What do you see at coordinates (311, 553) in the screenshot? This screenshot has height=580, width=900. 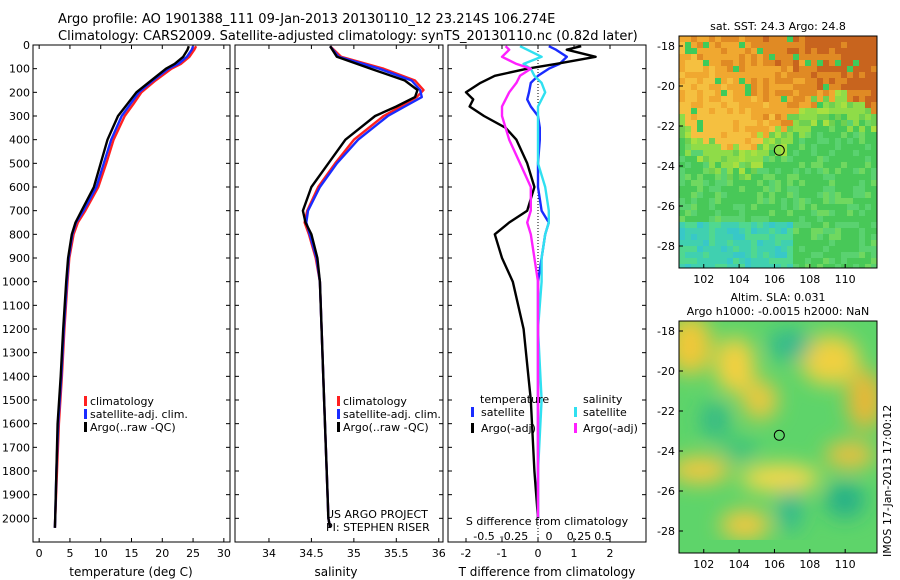 I see `x-tick-label: 34.5` at bounding box center [311, 553].